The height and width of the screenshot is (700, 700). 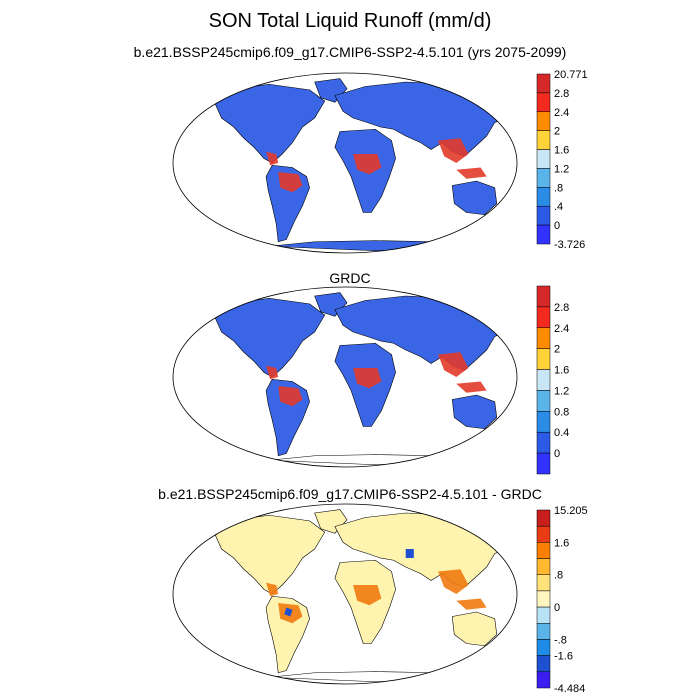 I want to click on colorbar-label: 0.4, so click(x=561, y=433).